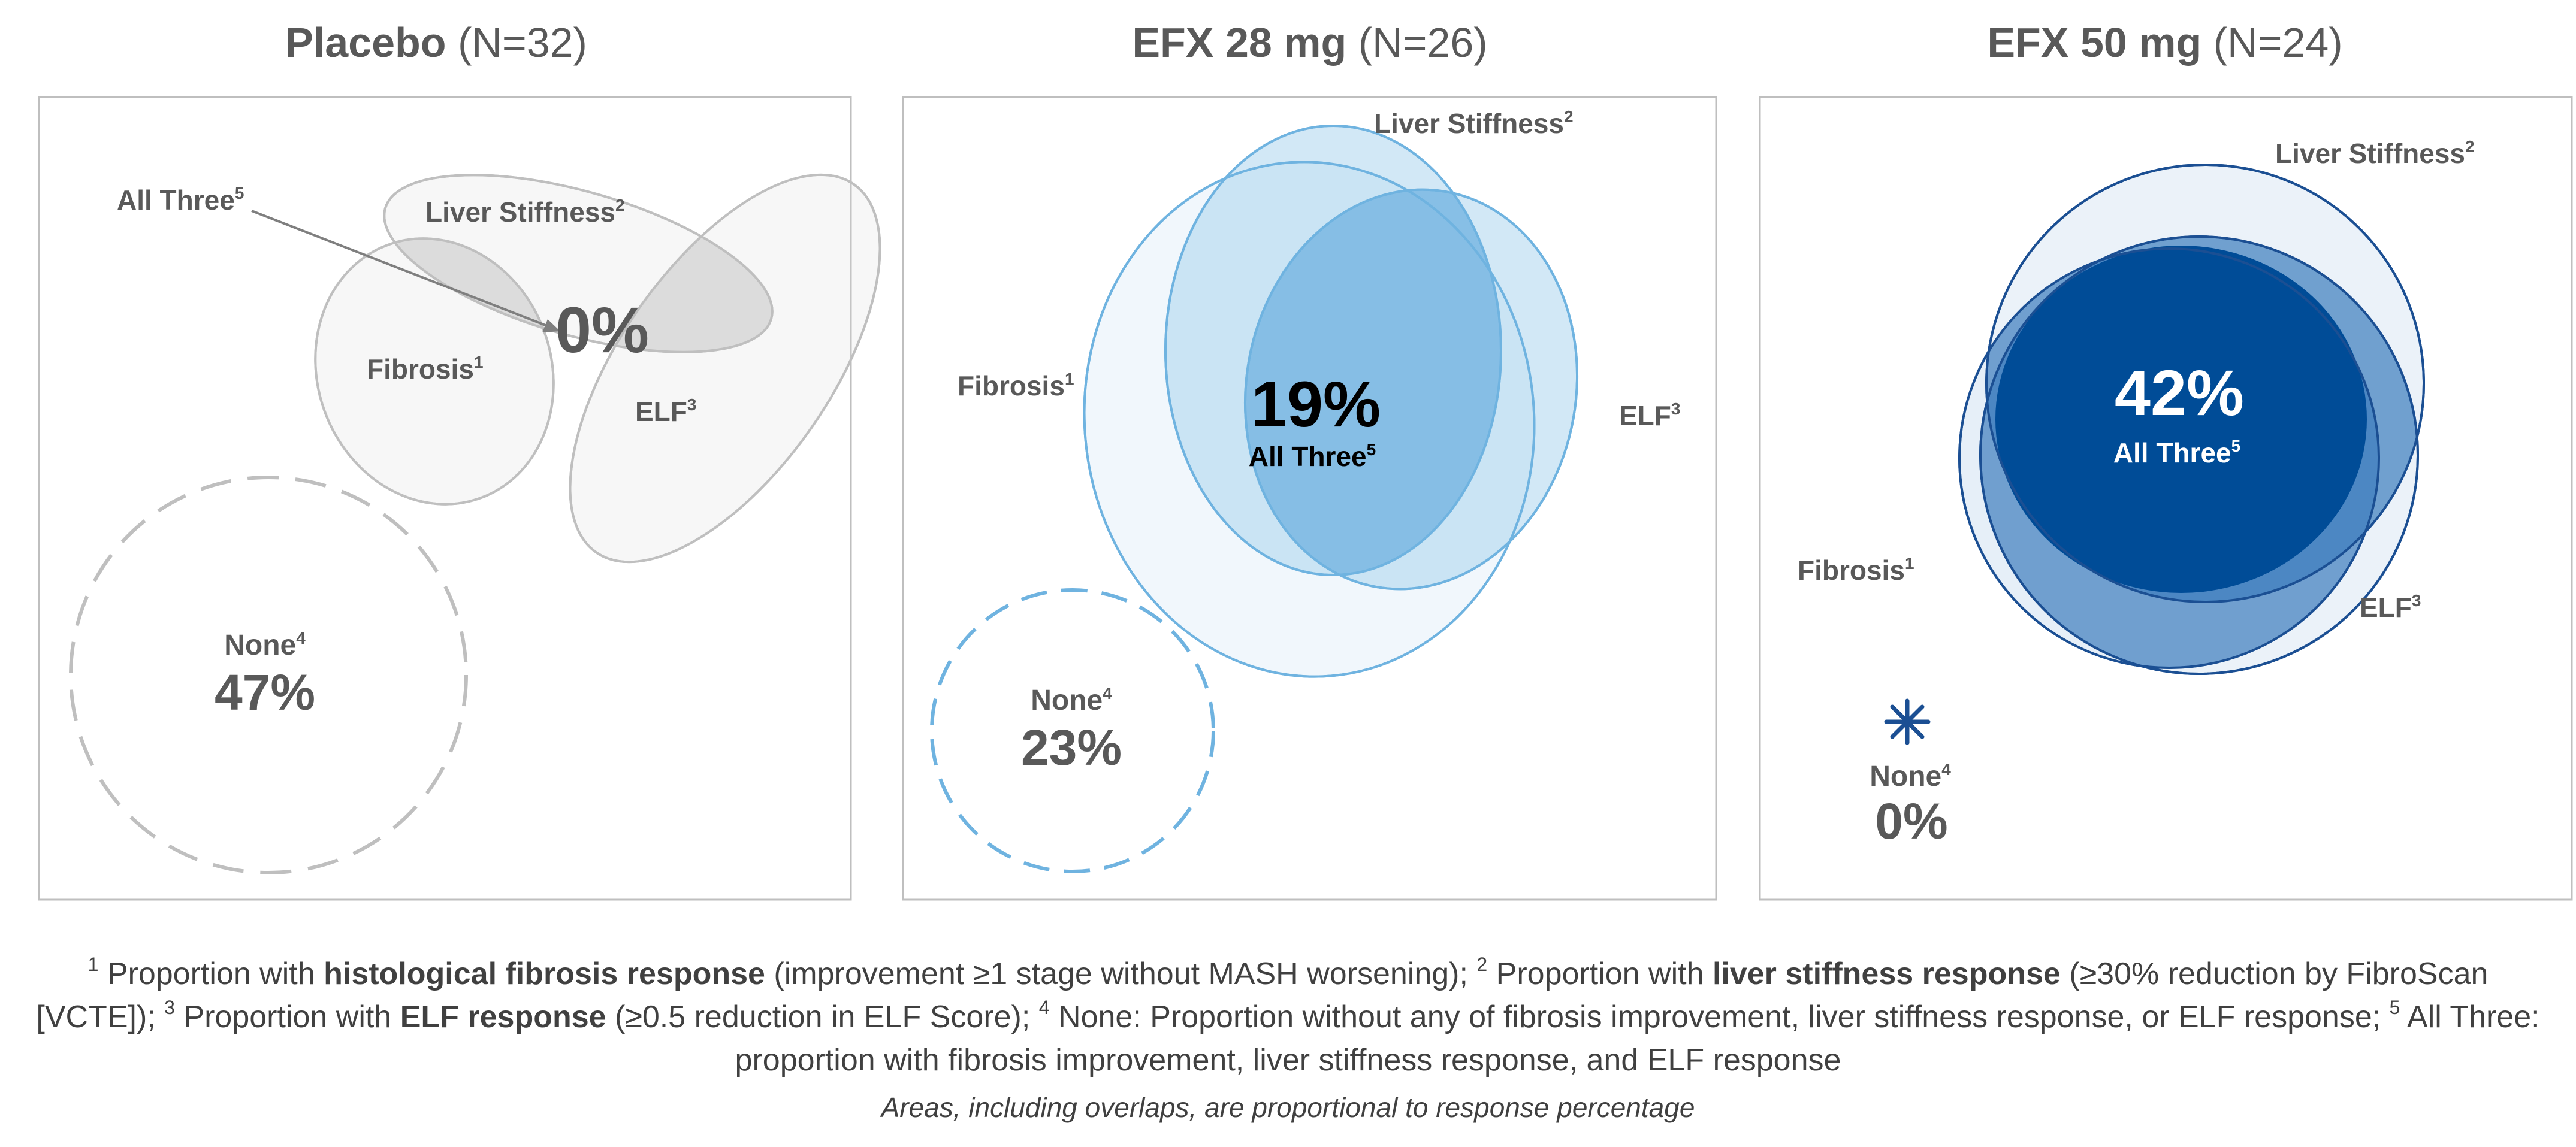 The height and width of the screenshot is (1147, 2576). What do you see at coordinates (2180, 393) in the screenshot?
I see `all-three-percent: 42%` at bounding box center [2180, 393].